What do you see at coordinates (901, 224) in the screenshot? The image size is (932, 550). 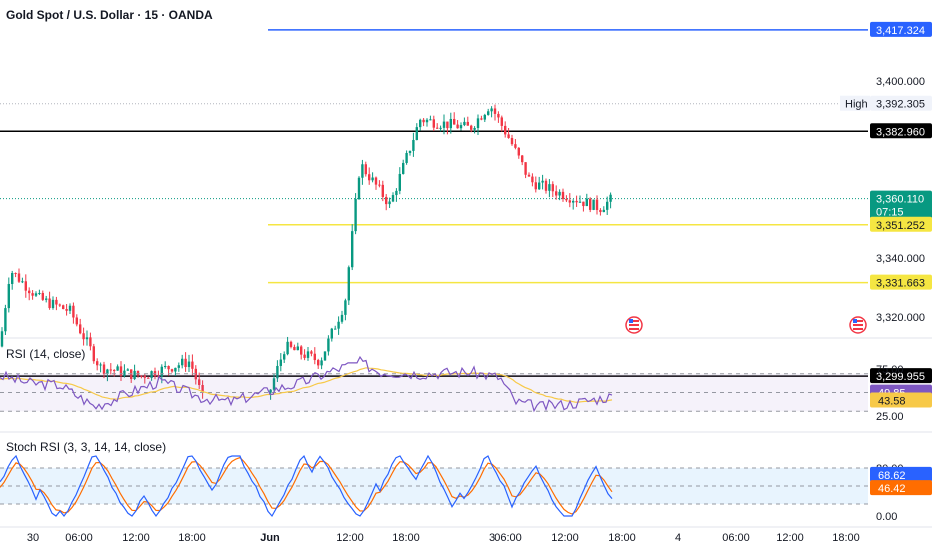 I see `price-label-line-3351: 3,351.252` at bounding box center [901, 224].